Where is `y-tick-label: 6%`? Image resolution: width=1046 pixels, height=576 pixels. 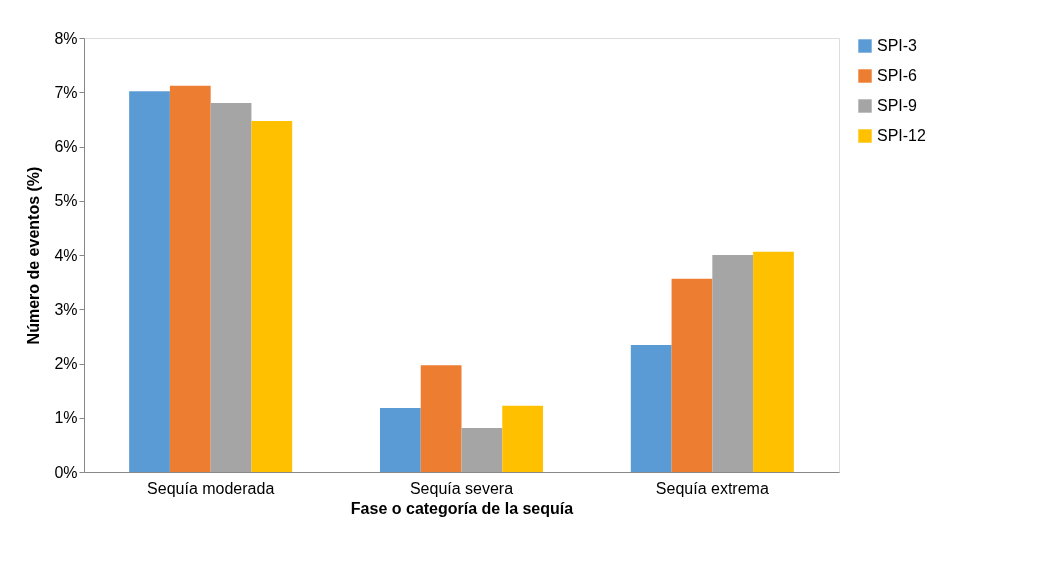 y-tick-label: 6% is located at coordinates (66, 146).